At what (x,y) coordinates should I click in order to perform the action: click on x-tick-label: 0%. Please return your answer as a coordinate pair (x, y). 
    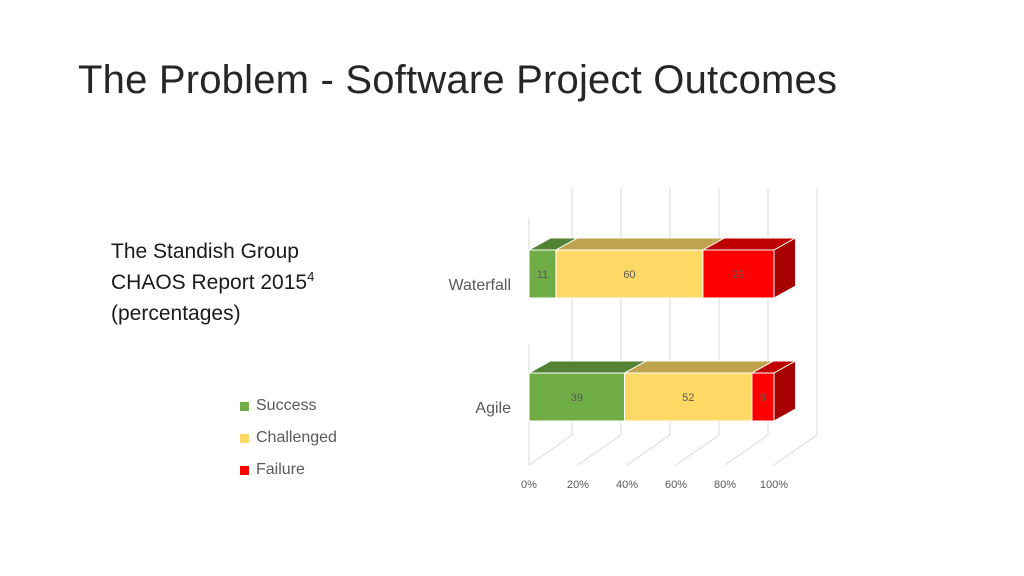
    Looking at the image, I should click on (529, 485).